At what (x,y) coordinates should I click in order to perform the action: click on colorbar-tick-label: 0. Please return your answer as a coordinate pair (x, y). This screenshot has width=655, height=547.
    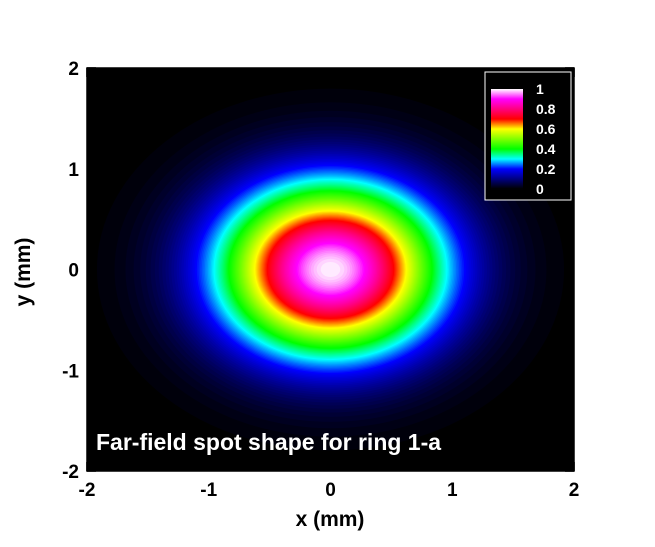
    Looking at the image, I should click on (540, 189).